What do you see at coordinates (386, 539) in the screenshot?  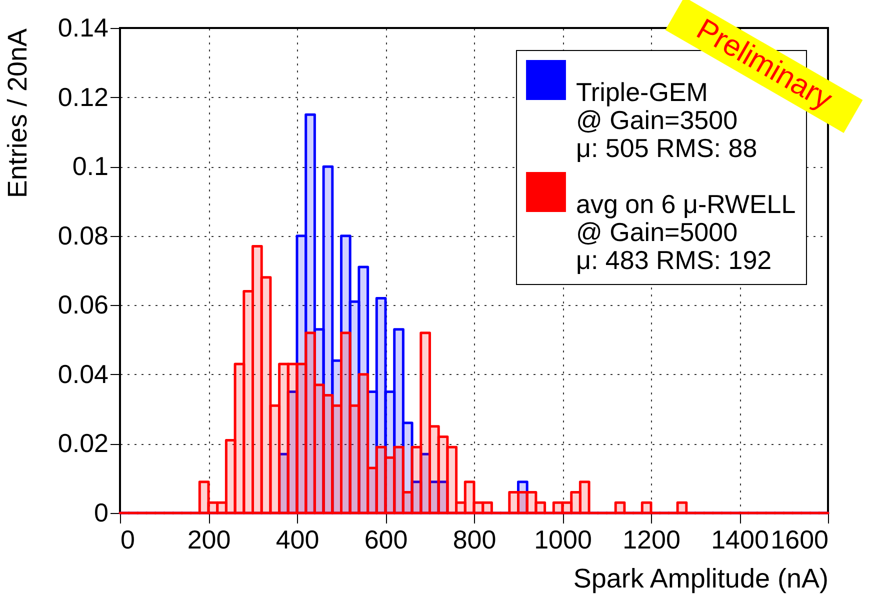 I see `x-tick-label: 600` at bounding box center [386, 539].